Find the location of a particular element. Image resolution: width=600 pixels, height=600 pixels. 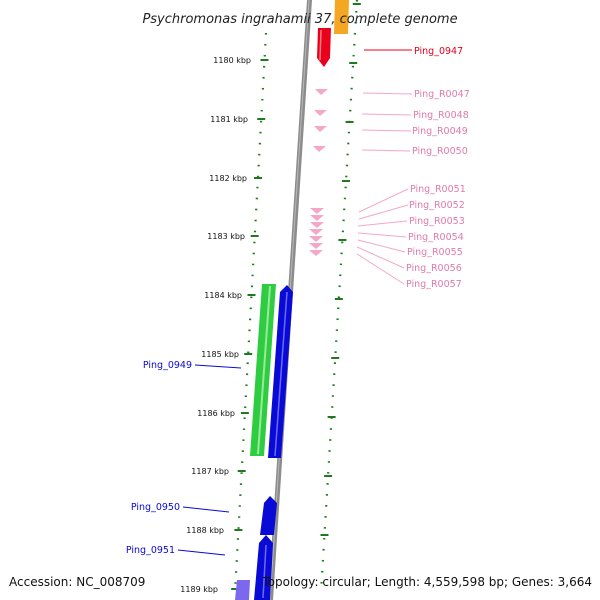

label-ping-0947: Ping_0947 is located at coordinates (438, 51).